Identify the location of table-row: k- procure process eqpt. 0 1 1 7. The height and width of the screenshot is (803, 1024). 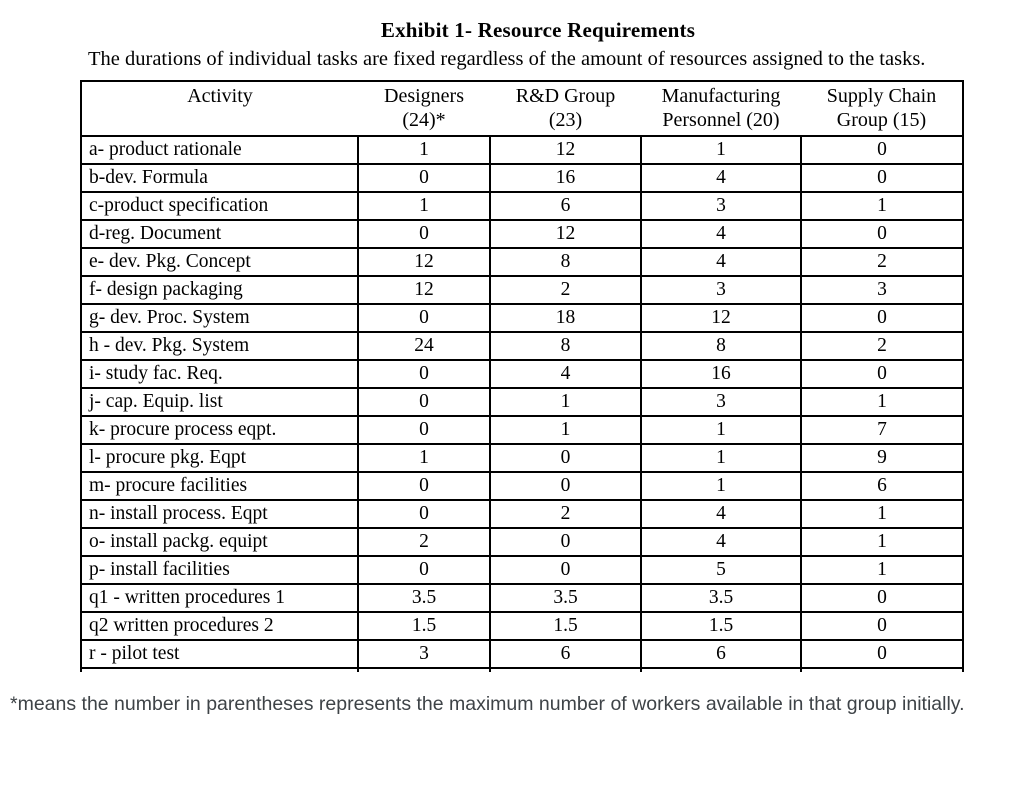
(522, 429).